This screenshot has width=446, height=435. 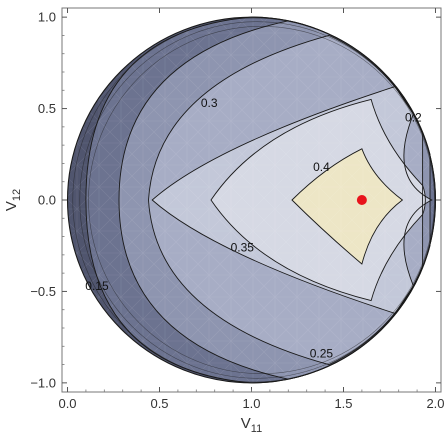 What do you see at coordinates (347, 206) in the screenshot?
I see `band-above-0.4-line` at bounding box center [347, 206].